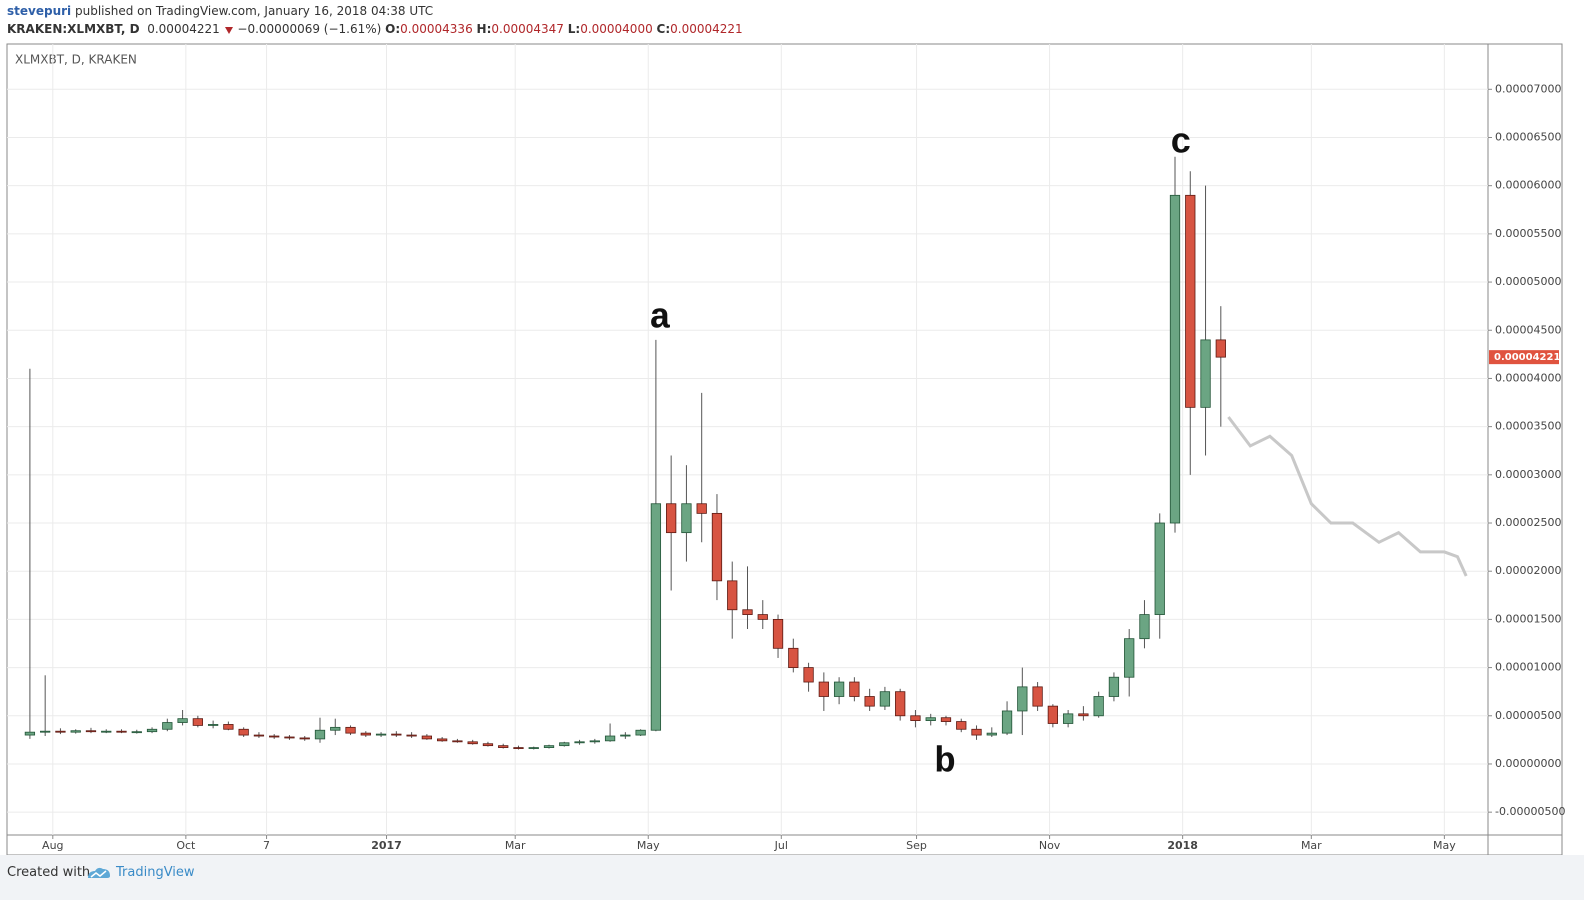 The height and width of the screenshot is (900, 1584). I want to click on y-tick-label: 0.00004000, so click(1528, 377).